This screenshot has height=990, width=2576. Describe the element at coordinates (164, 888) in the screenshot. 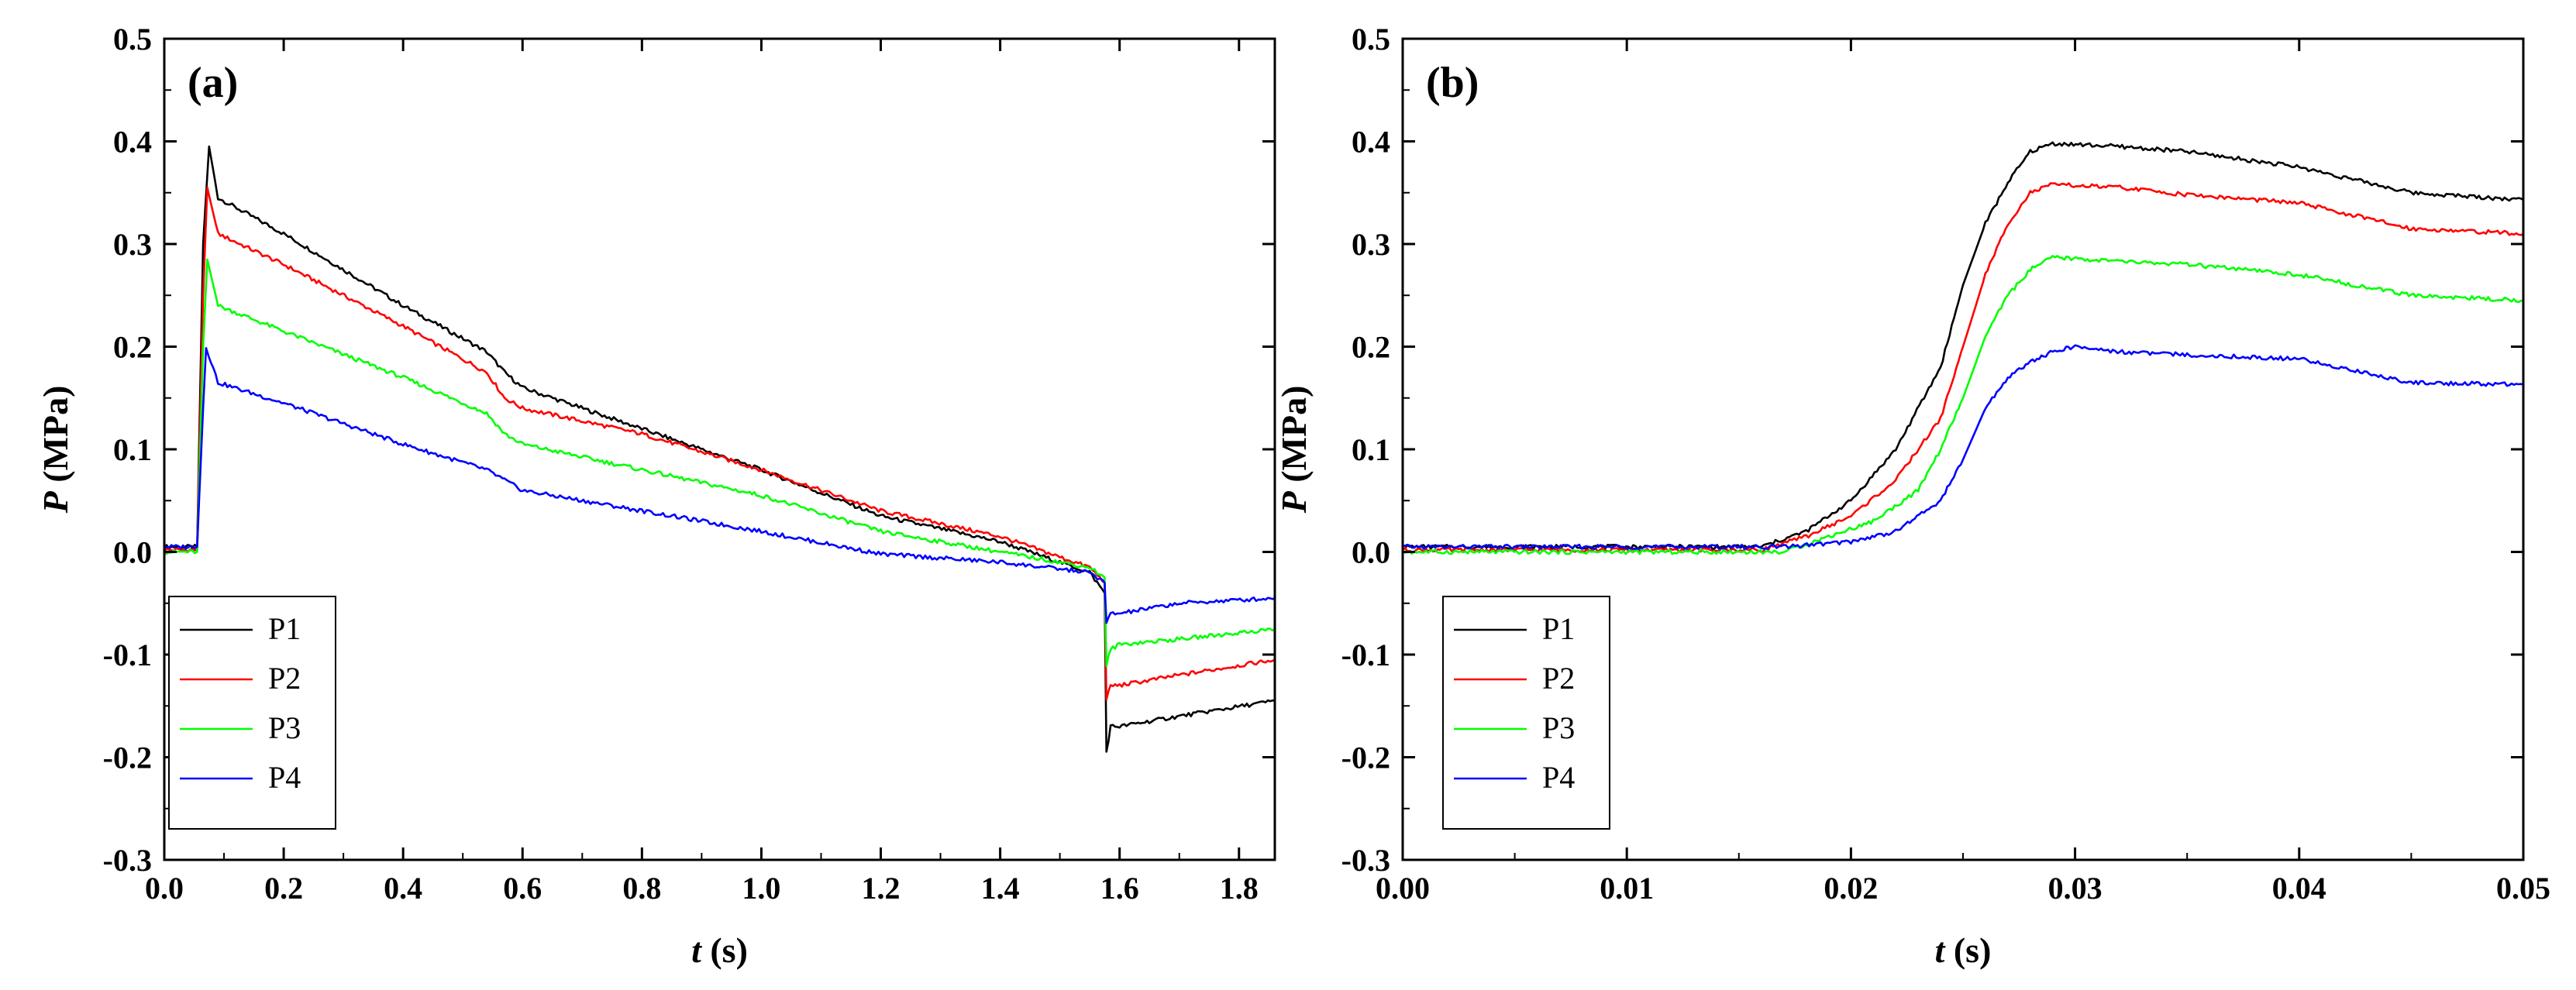

I see `x-tick-label: 0.0` at that location.